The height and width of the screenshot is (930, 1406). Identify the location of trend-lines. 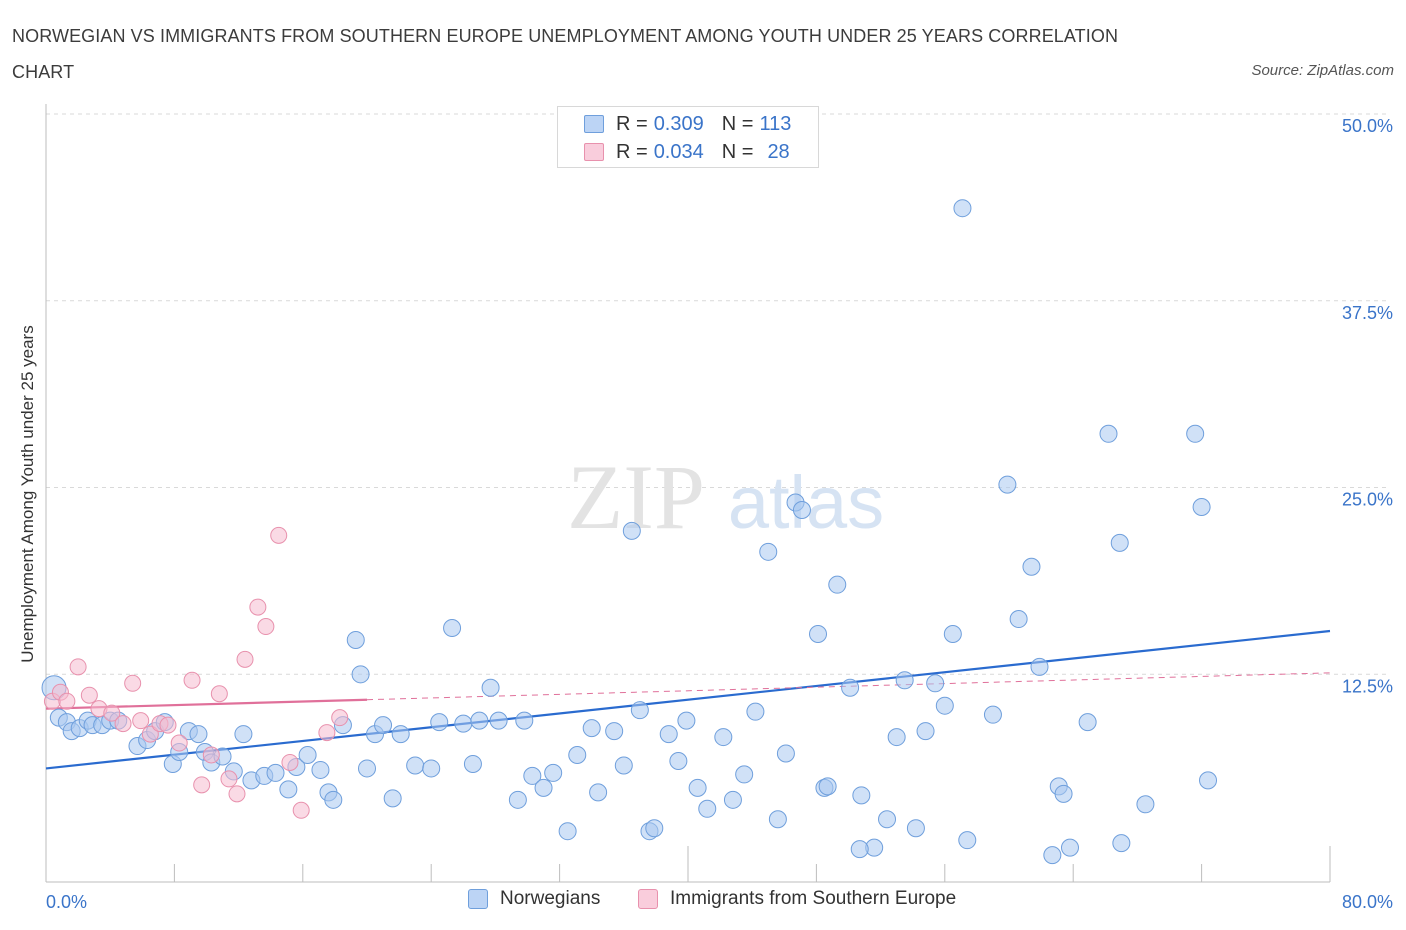
(688, 699).